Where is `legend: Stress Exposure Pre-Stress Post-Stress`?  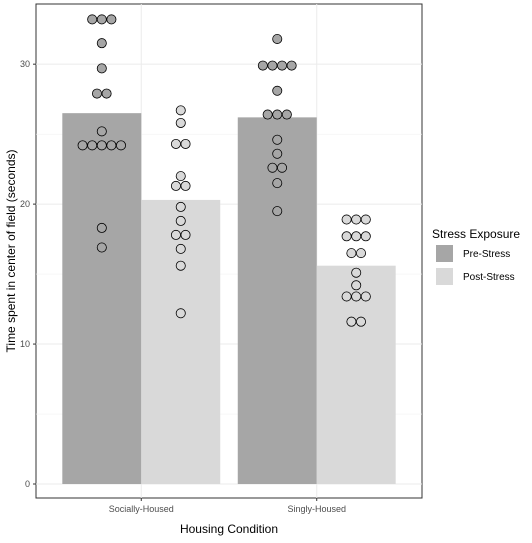
legend: Stress Exposure Pre-Stress Post-Stress is located at coordinates (476, 256).